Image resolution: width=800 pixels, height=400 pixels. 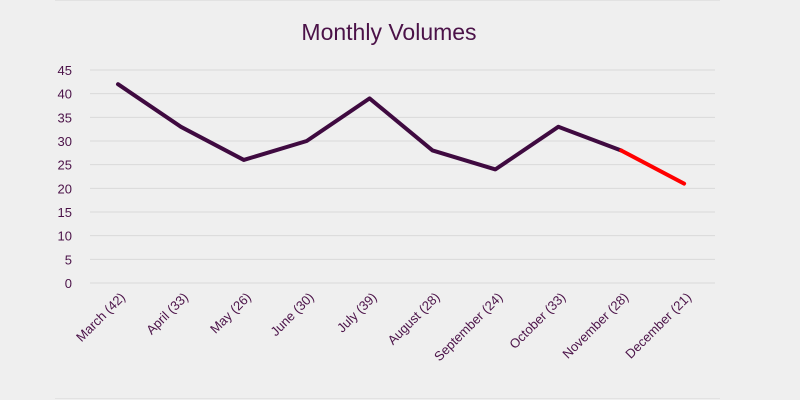 What do you see at coordinates (370, 127) in the screenshot?
I see `series-line` at bounding box center [370, 127].